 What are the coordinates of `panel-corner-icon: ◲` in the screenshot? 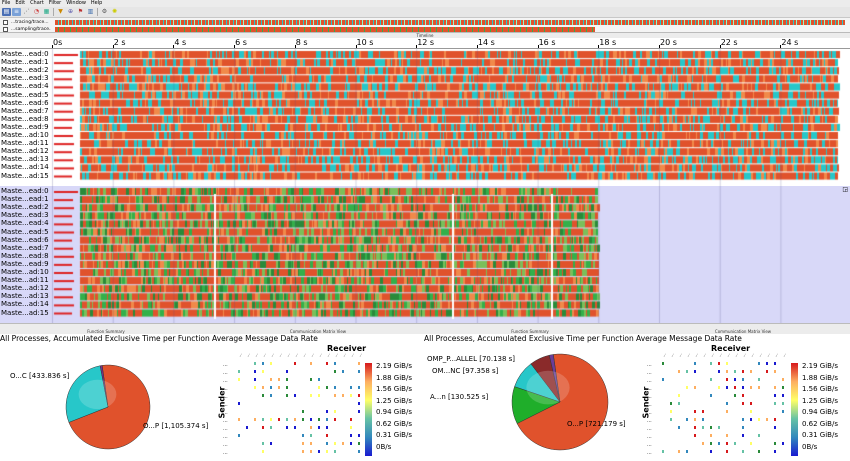 It's located at (845, 189).